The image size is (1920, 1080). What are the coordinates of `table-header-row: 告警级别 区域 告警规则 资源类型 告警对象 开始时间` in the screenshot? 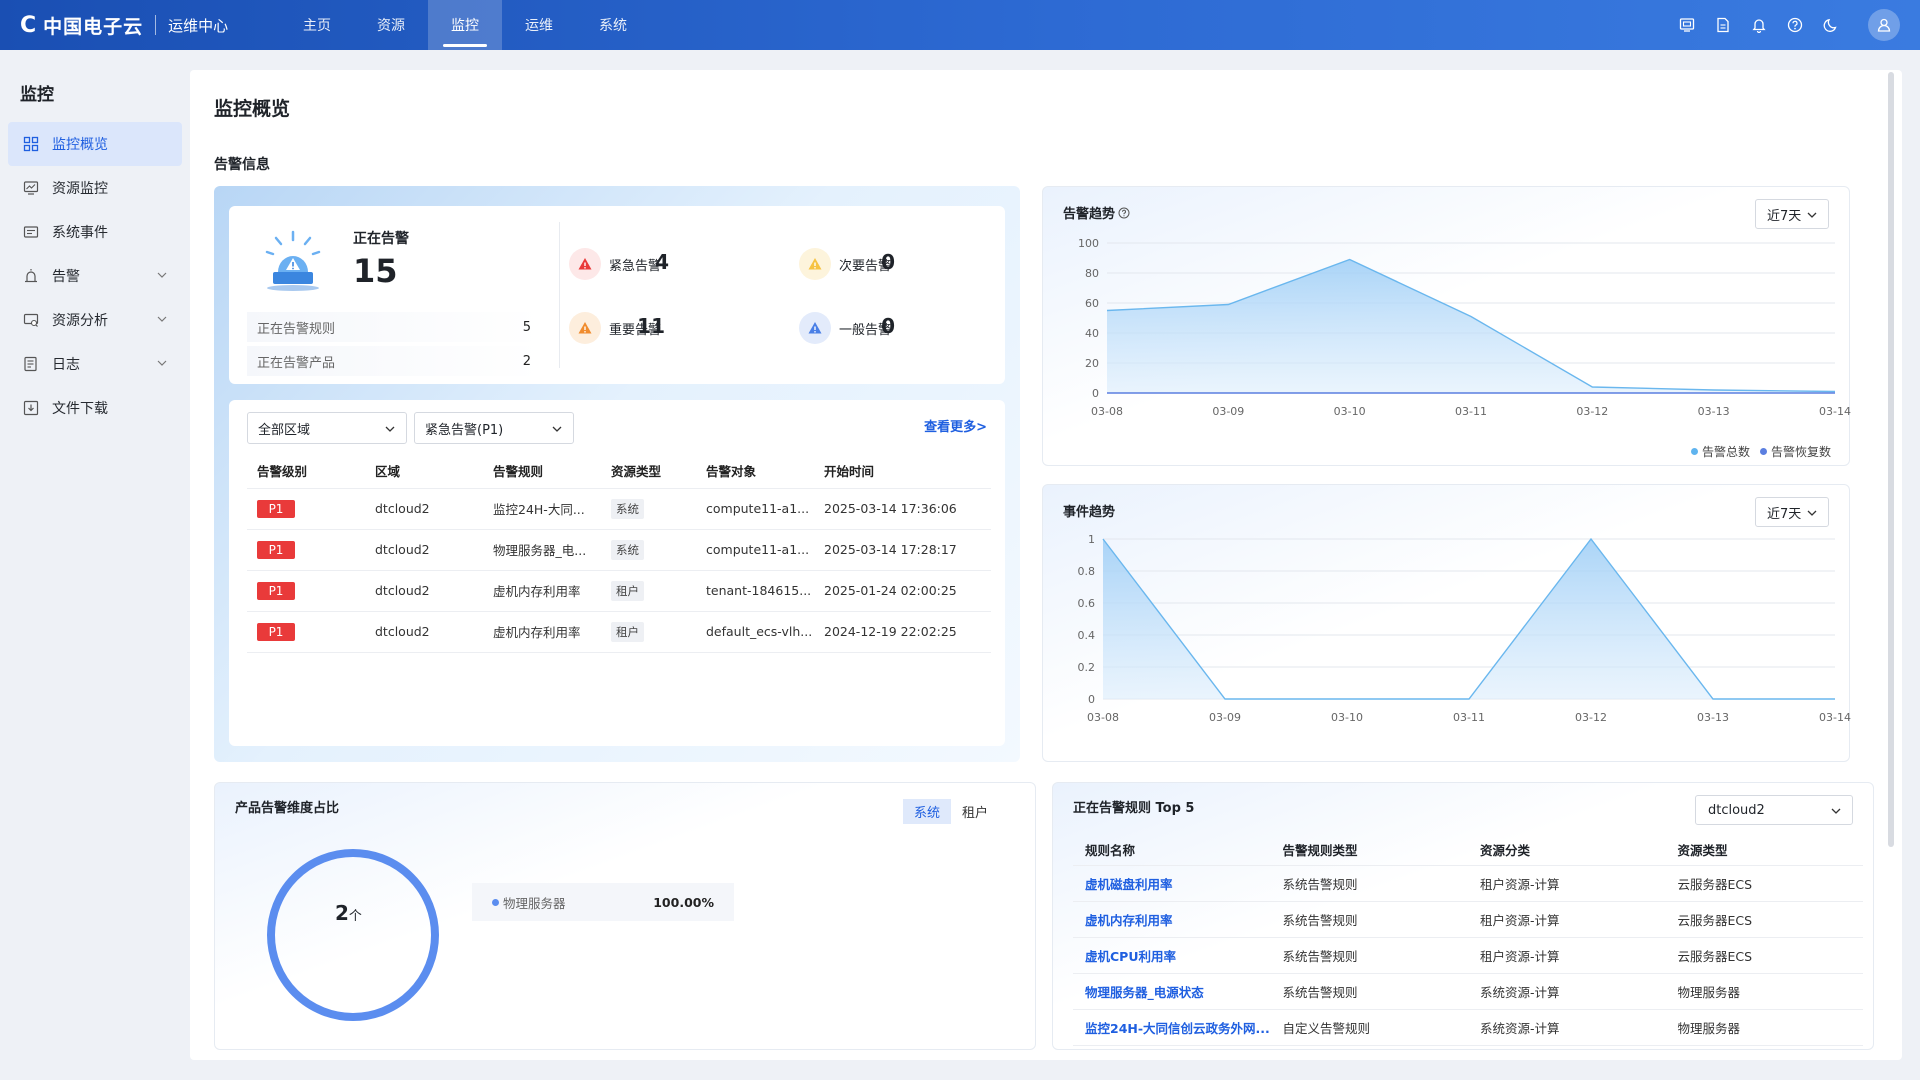 It's located at (619, 471).